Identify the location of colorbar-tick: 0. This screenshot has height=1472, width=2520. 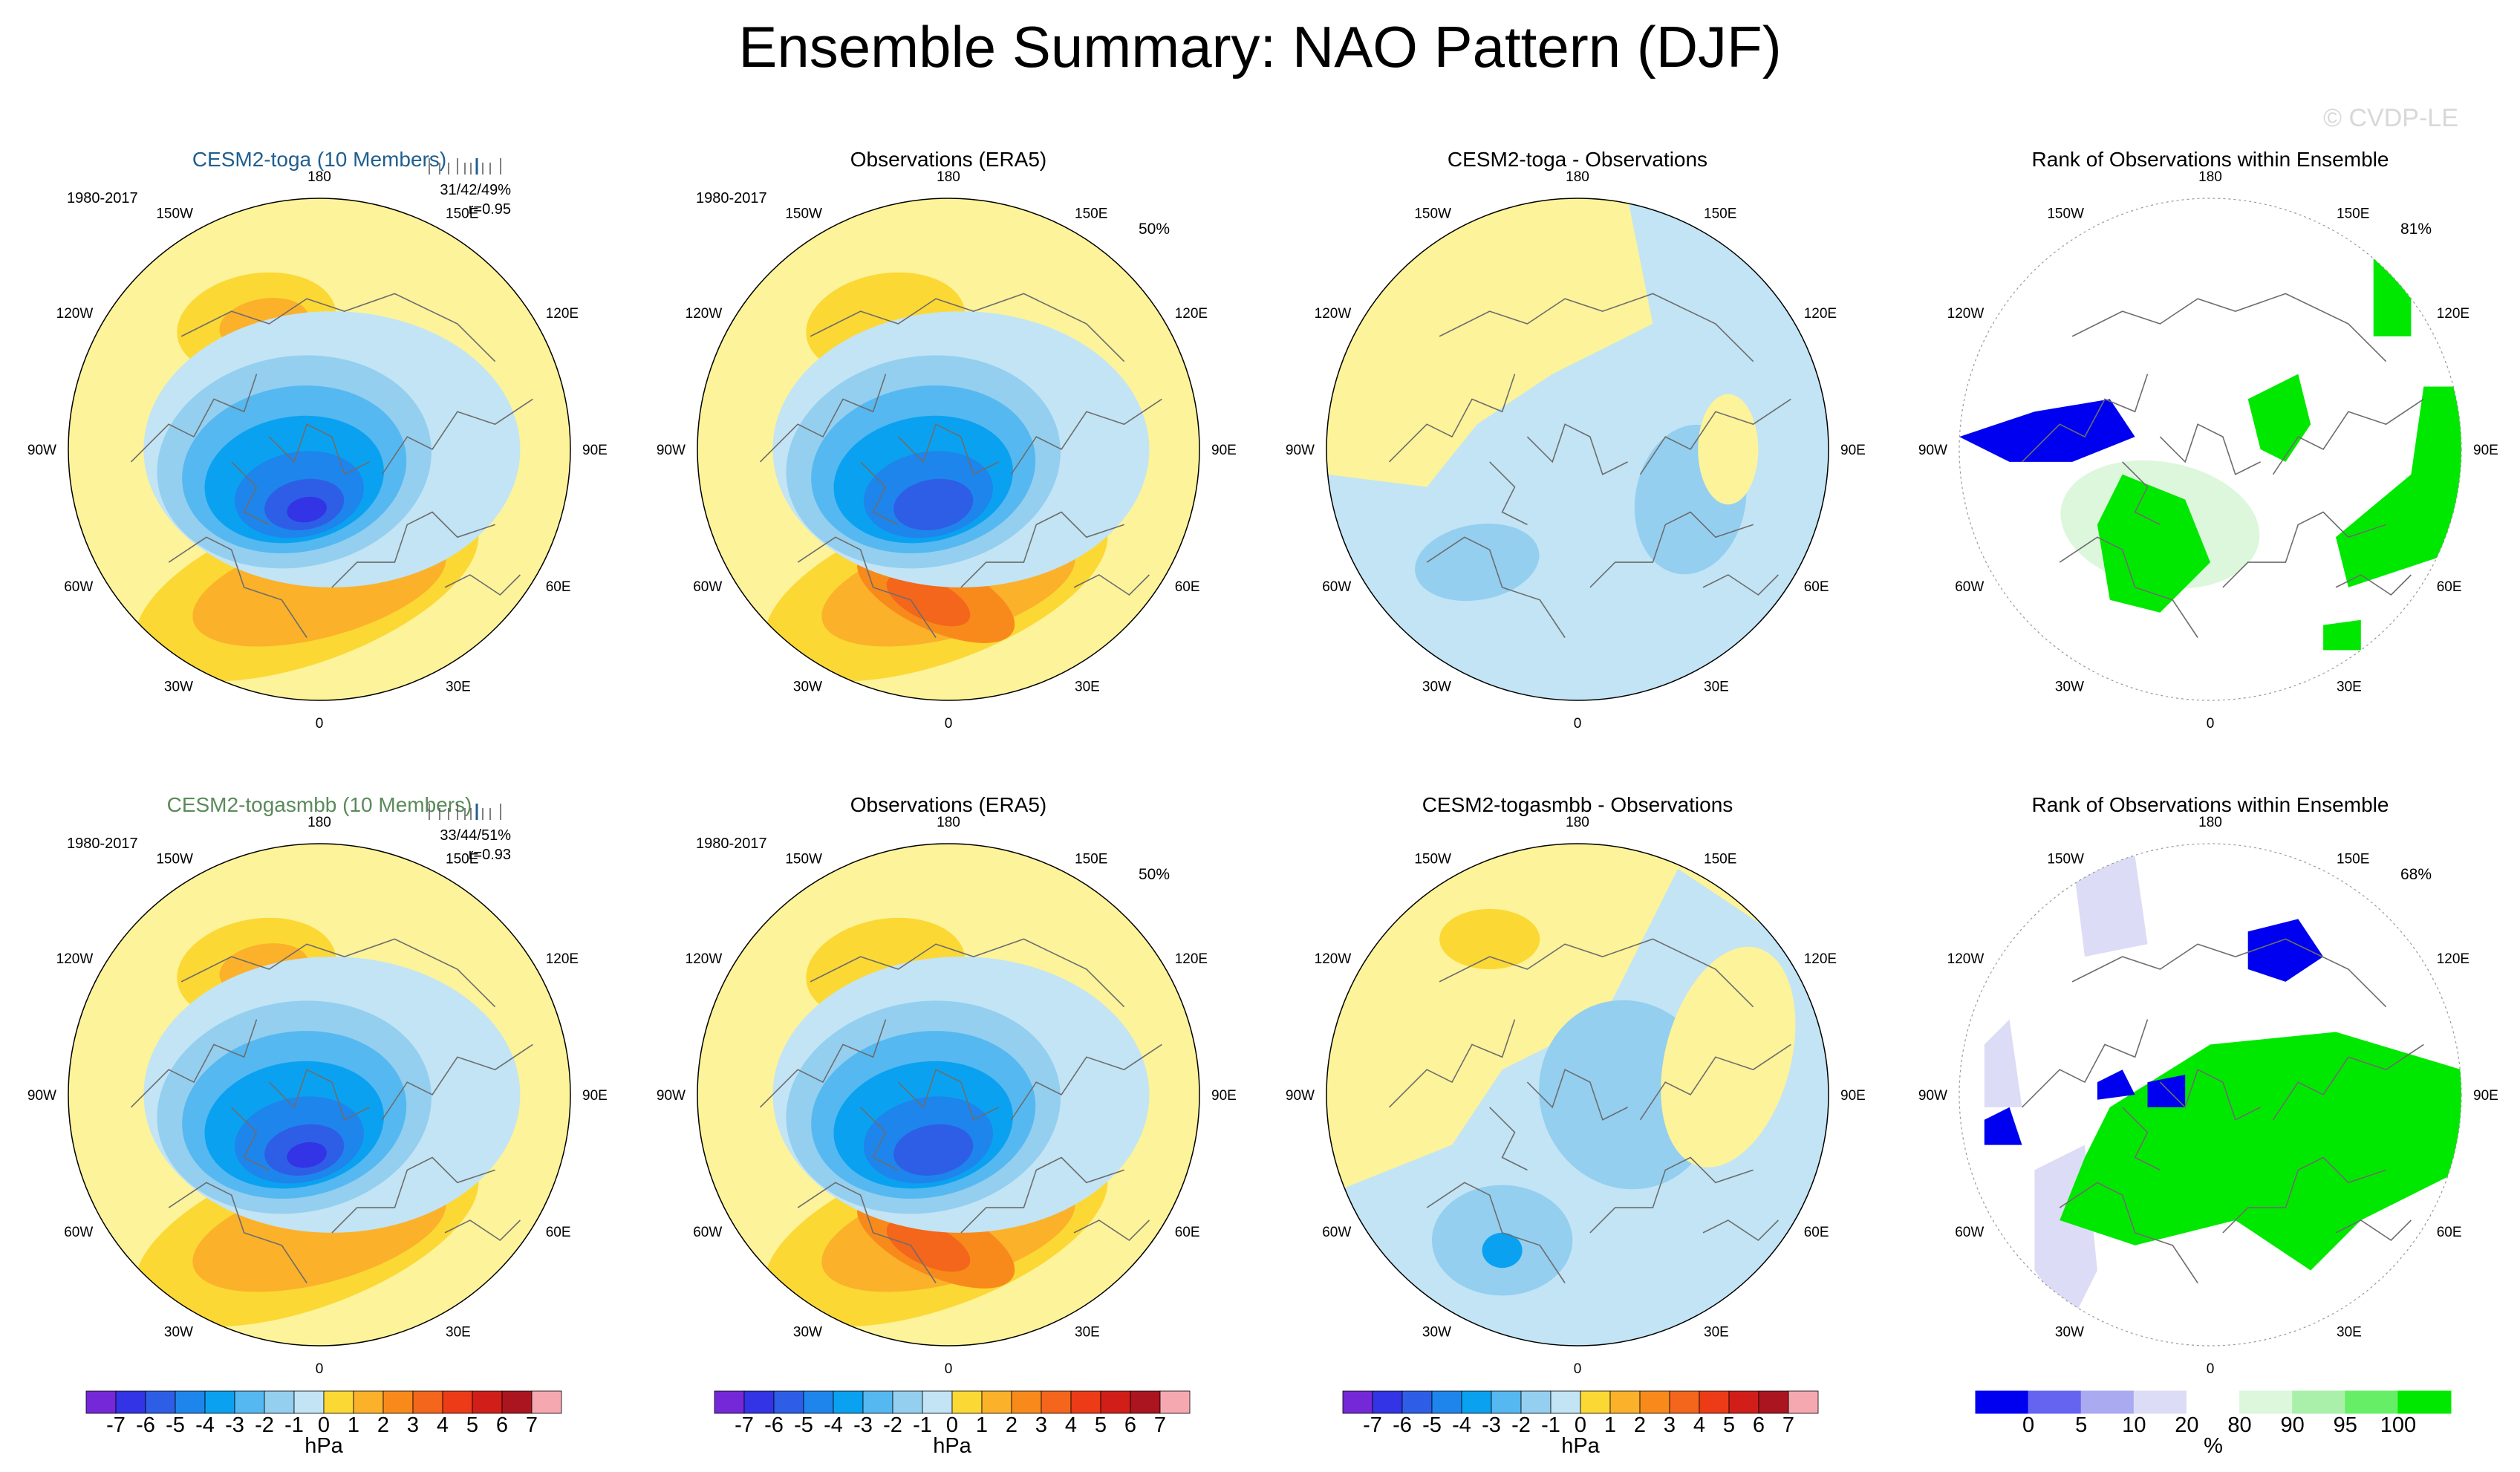
(1580, 1425).